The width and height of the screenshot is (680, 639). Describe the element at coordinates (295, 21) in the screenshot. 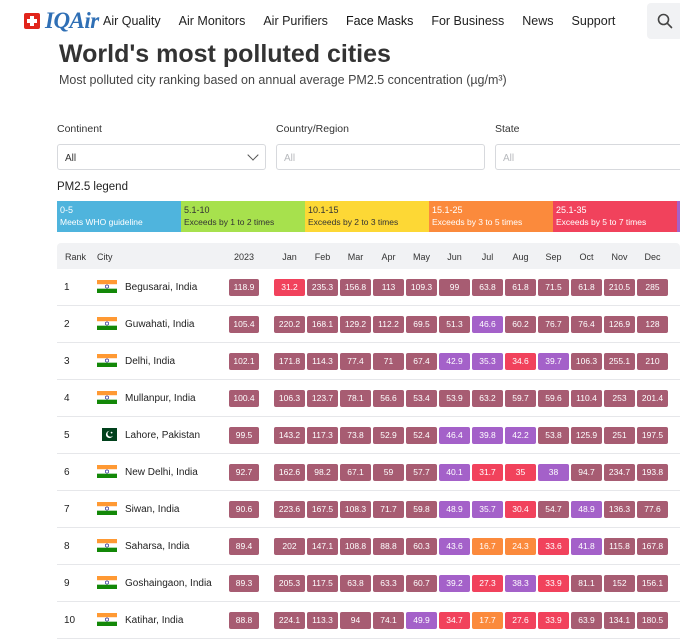

I see `nav-air-purifiers: Air Purifiers` at that location.